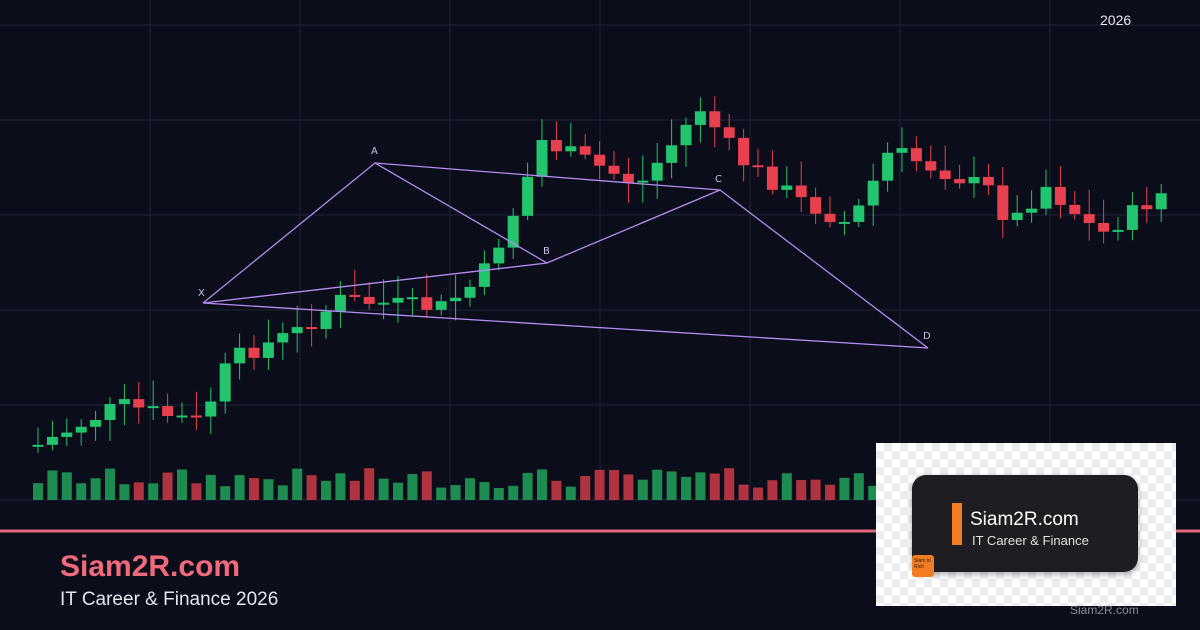  Describe the element at coordinates (1104, 610) in the screenshot. I see `watermark: Siam2R.com` at that location.